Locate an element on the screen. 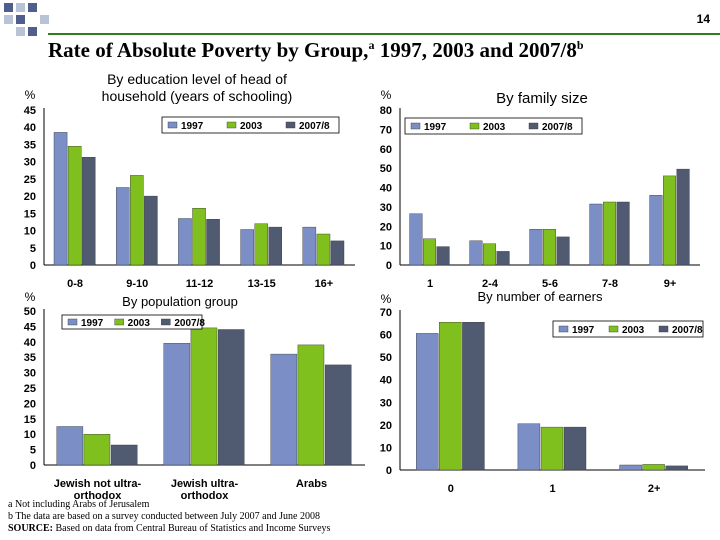 This screenshot has height=540, width=720. population-ytick-label: 30 is located at coordinates (30, 374).